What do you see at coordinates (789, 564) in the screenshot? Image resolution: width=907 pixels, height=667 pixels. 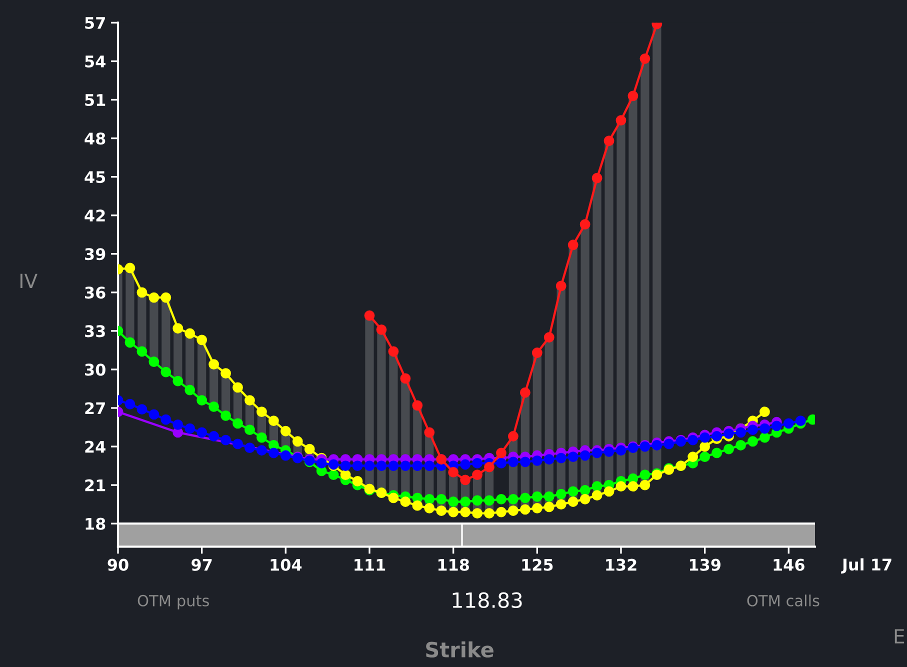 I see `x-tick-label: 146` at bounding box center [789, 564].